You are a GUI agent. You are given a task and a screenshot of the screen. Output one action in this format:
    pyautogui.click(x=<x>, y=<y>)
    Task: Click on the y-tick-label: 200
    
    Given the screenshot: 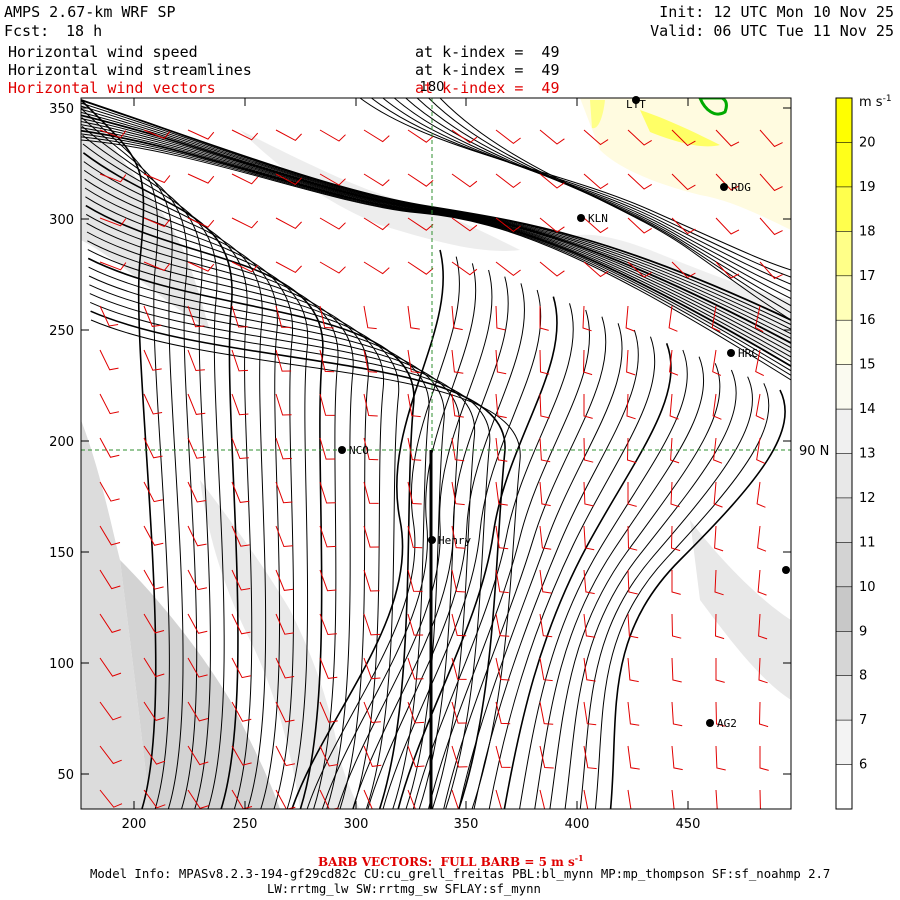 What is the action you would take?
    pyautogui.click(x=61, y=442)
    